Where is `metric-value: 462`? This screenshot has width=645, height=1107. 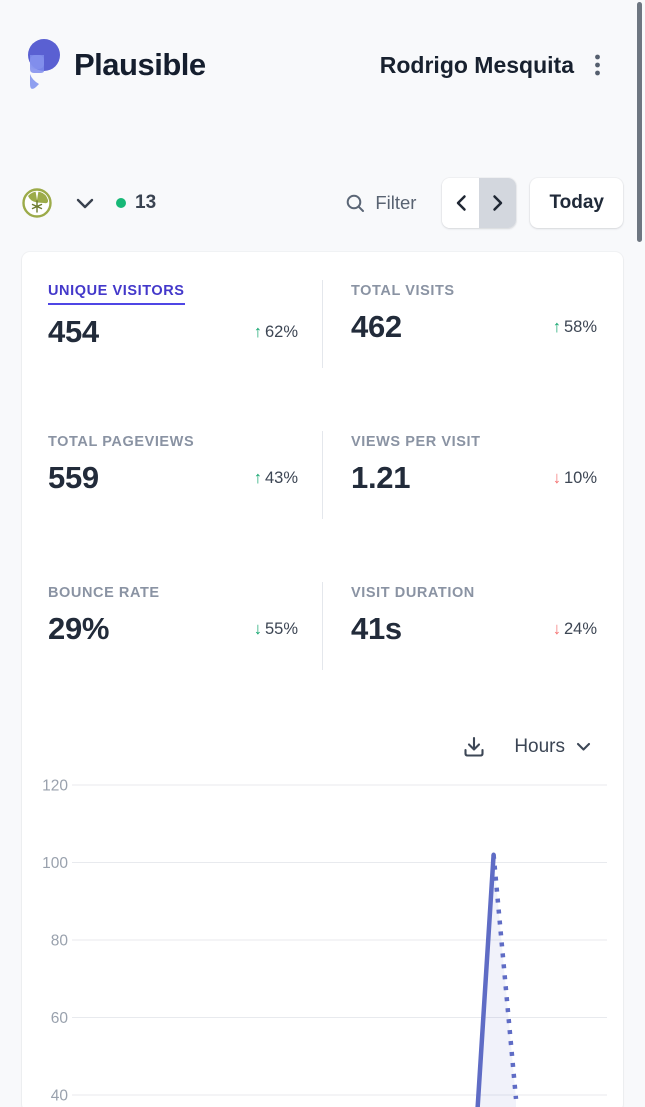
metric-value: 462 is located at coordinates (376, 326).